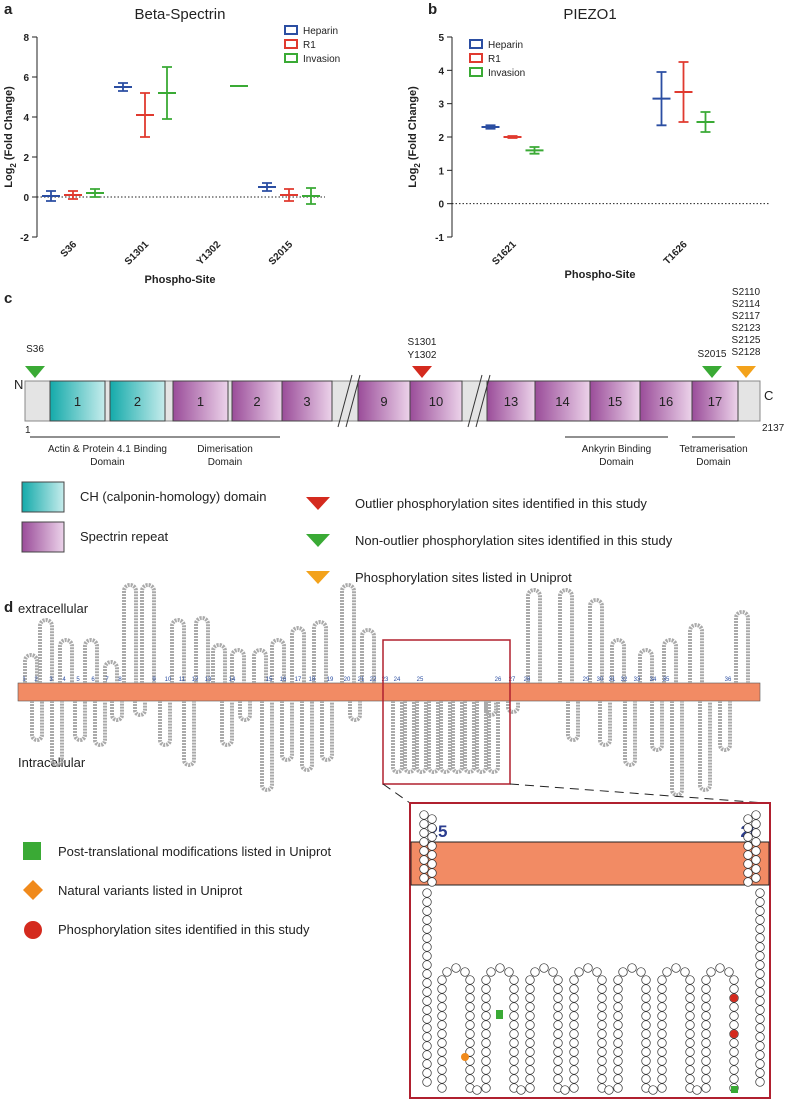 Image resolution: width=787 pixels, height=1109 pixels. Describe the element at coordinates (465, 1057) in the screenshot. I see `variant-mark` at that location.